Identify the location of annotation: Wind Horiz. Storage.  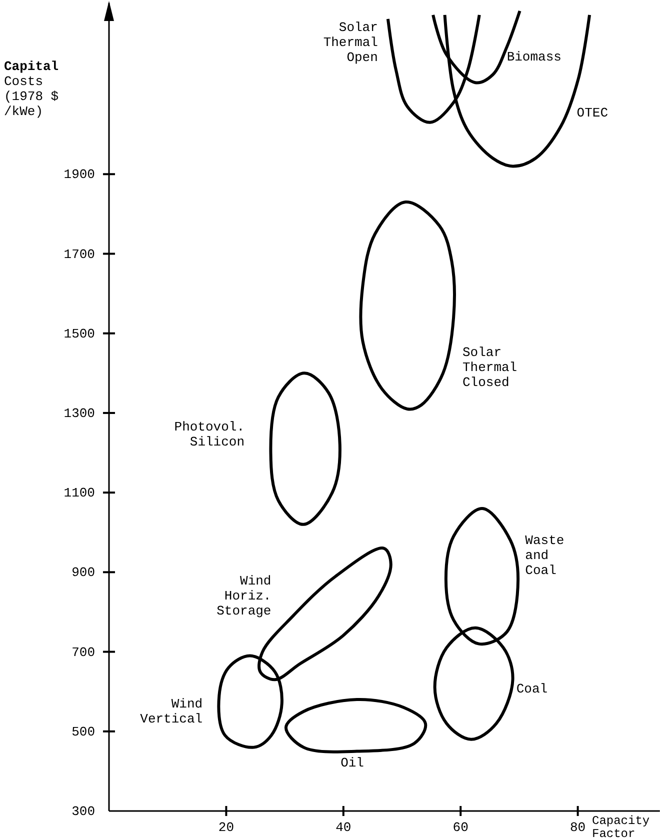
(244, 595).